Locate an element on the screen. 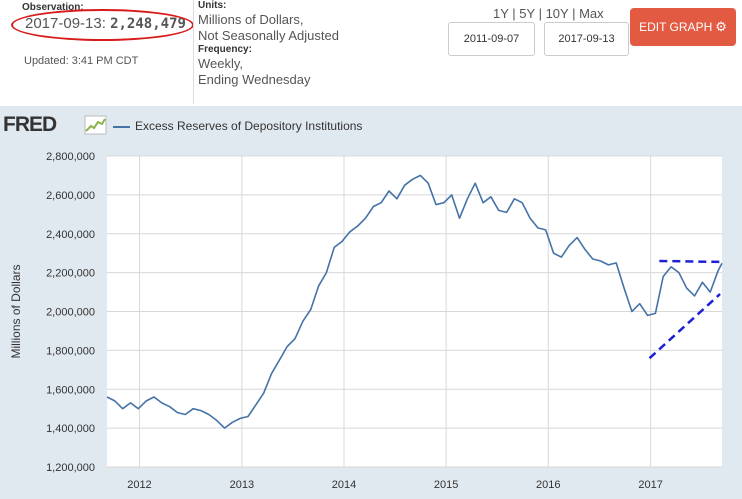  range-selector: 1Y | 5Y | 10Y | Max is located at coordinates (548, 13).